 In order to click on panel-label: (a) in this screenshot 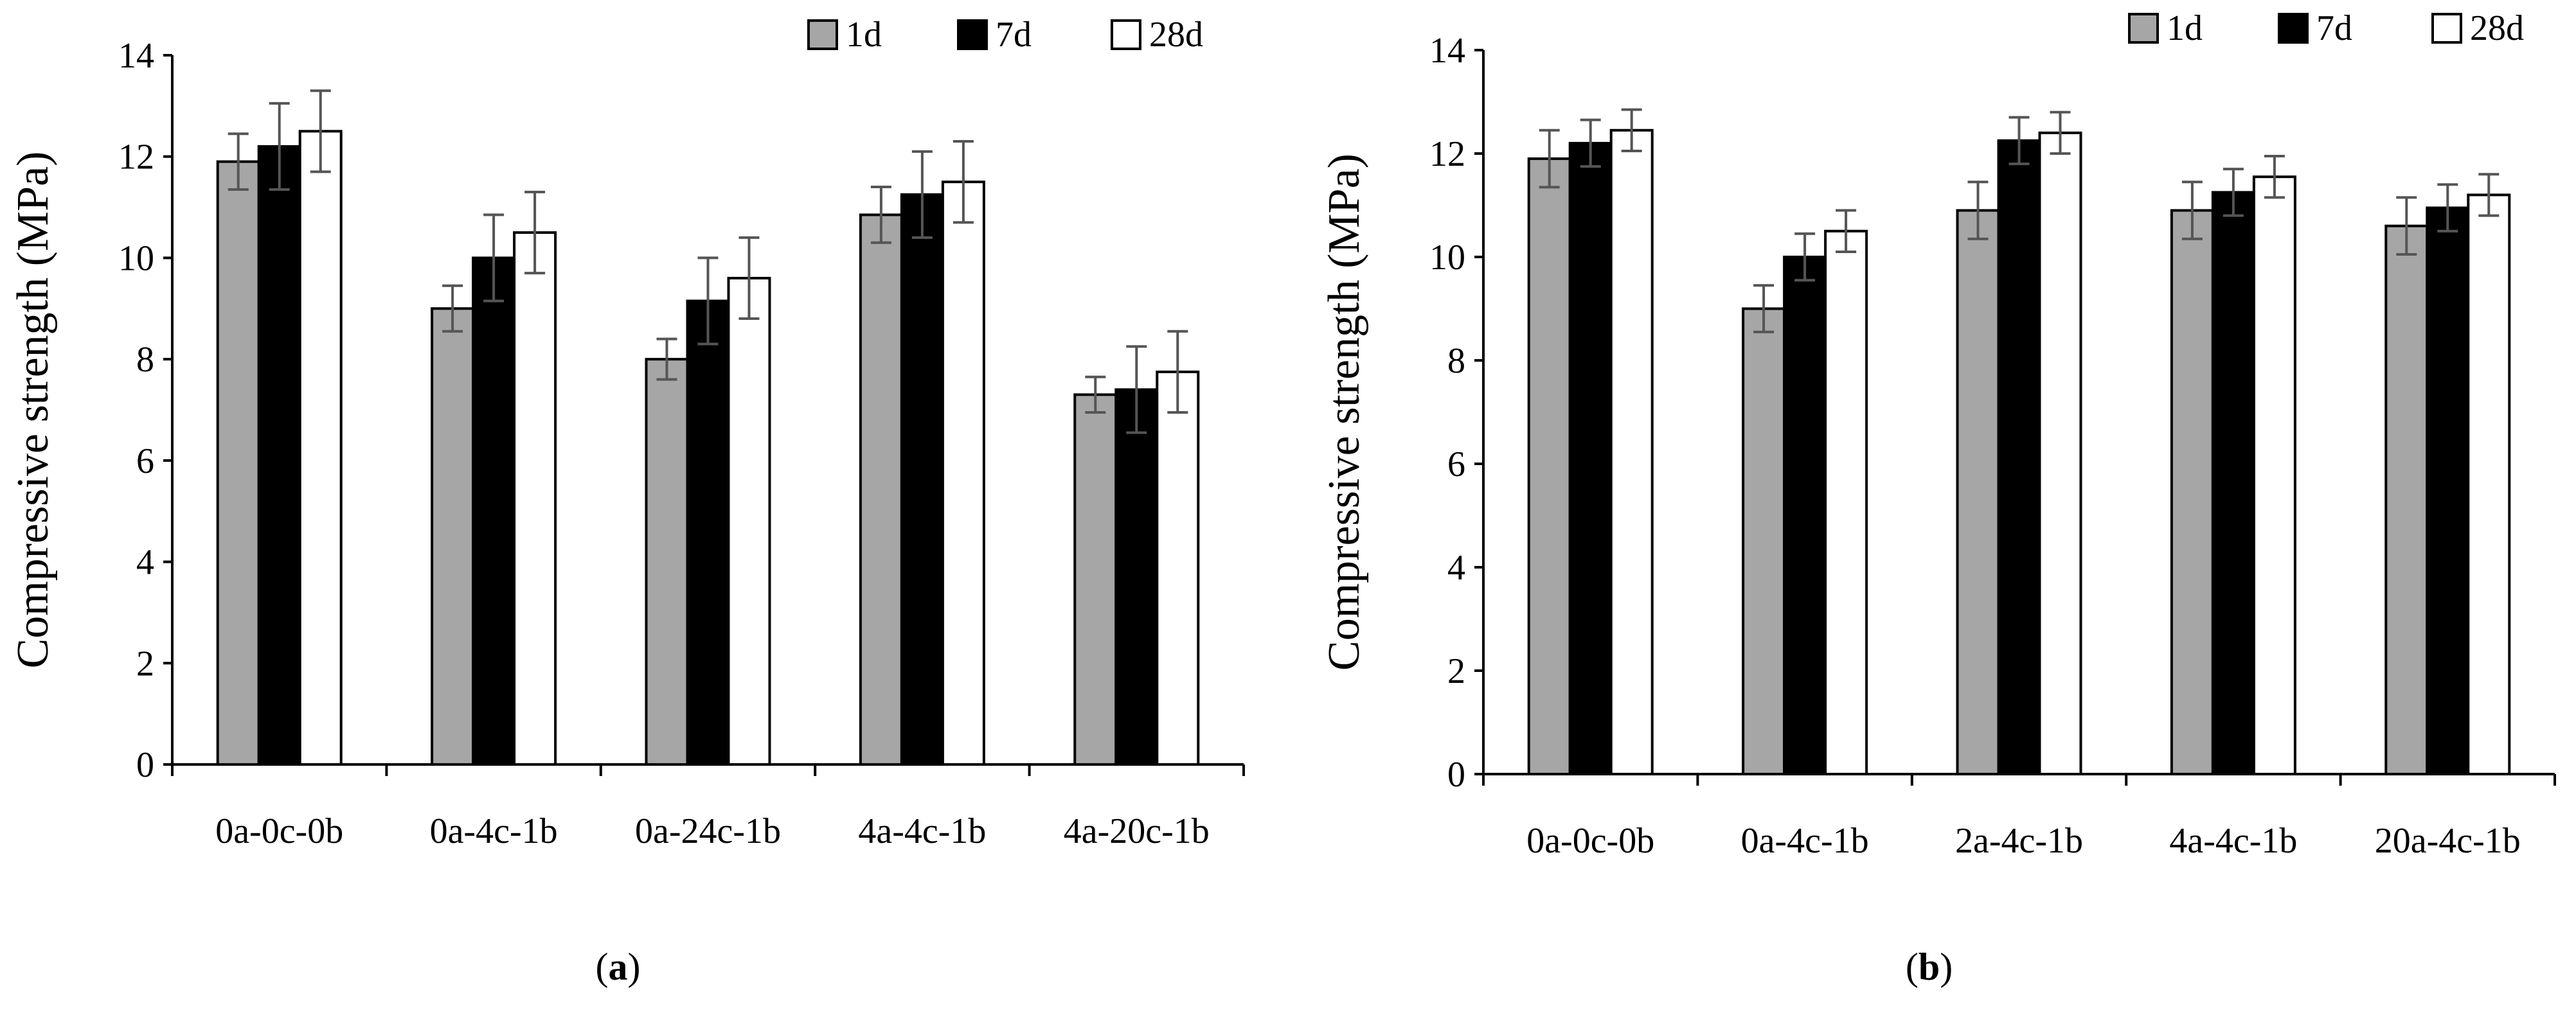, I will do `click(618, 967)`.